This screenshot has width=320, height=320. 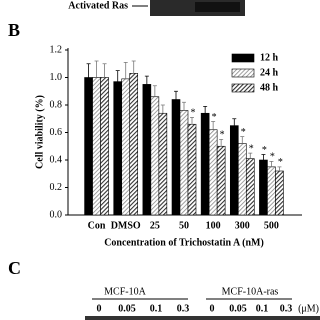 I want to click on legend-label: 48 h, so click(x=269, y=87).